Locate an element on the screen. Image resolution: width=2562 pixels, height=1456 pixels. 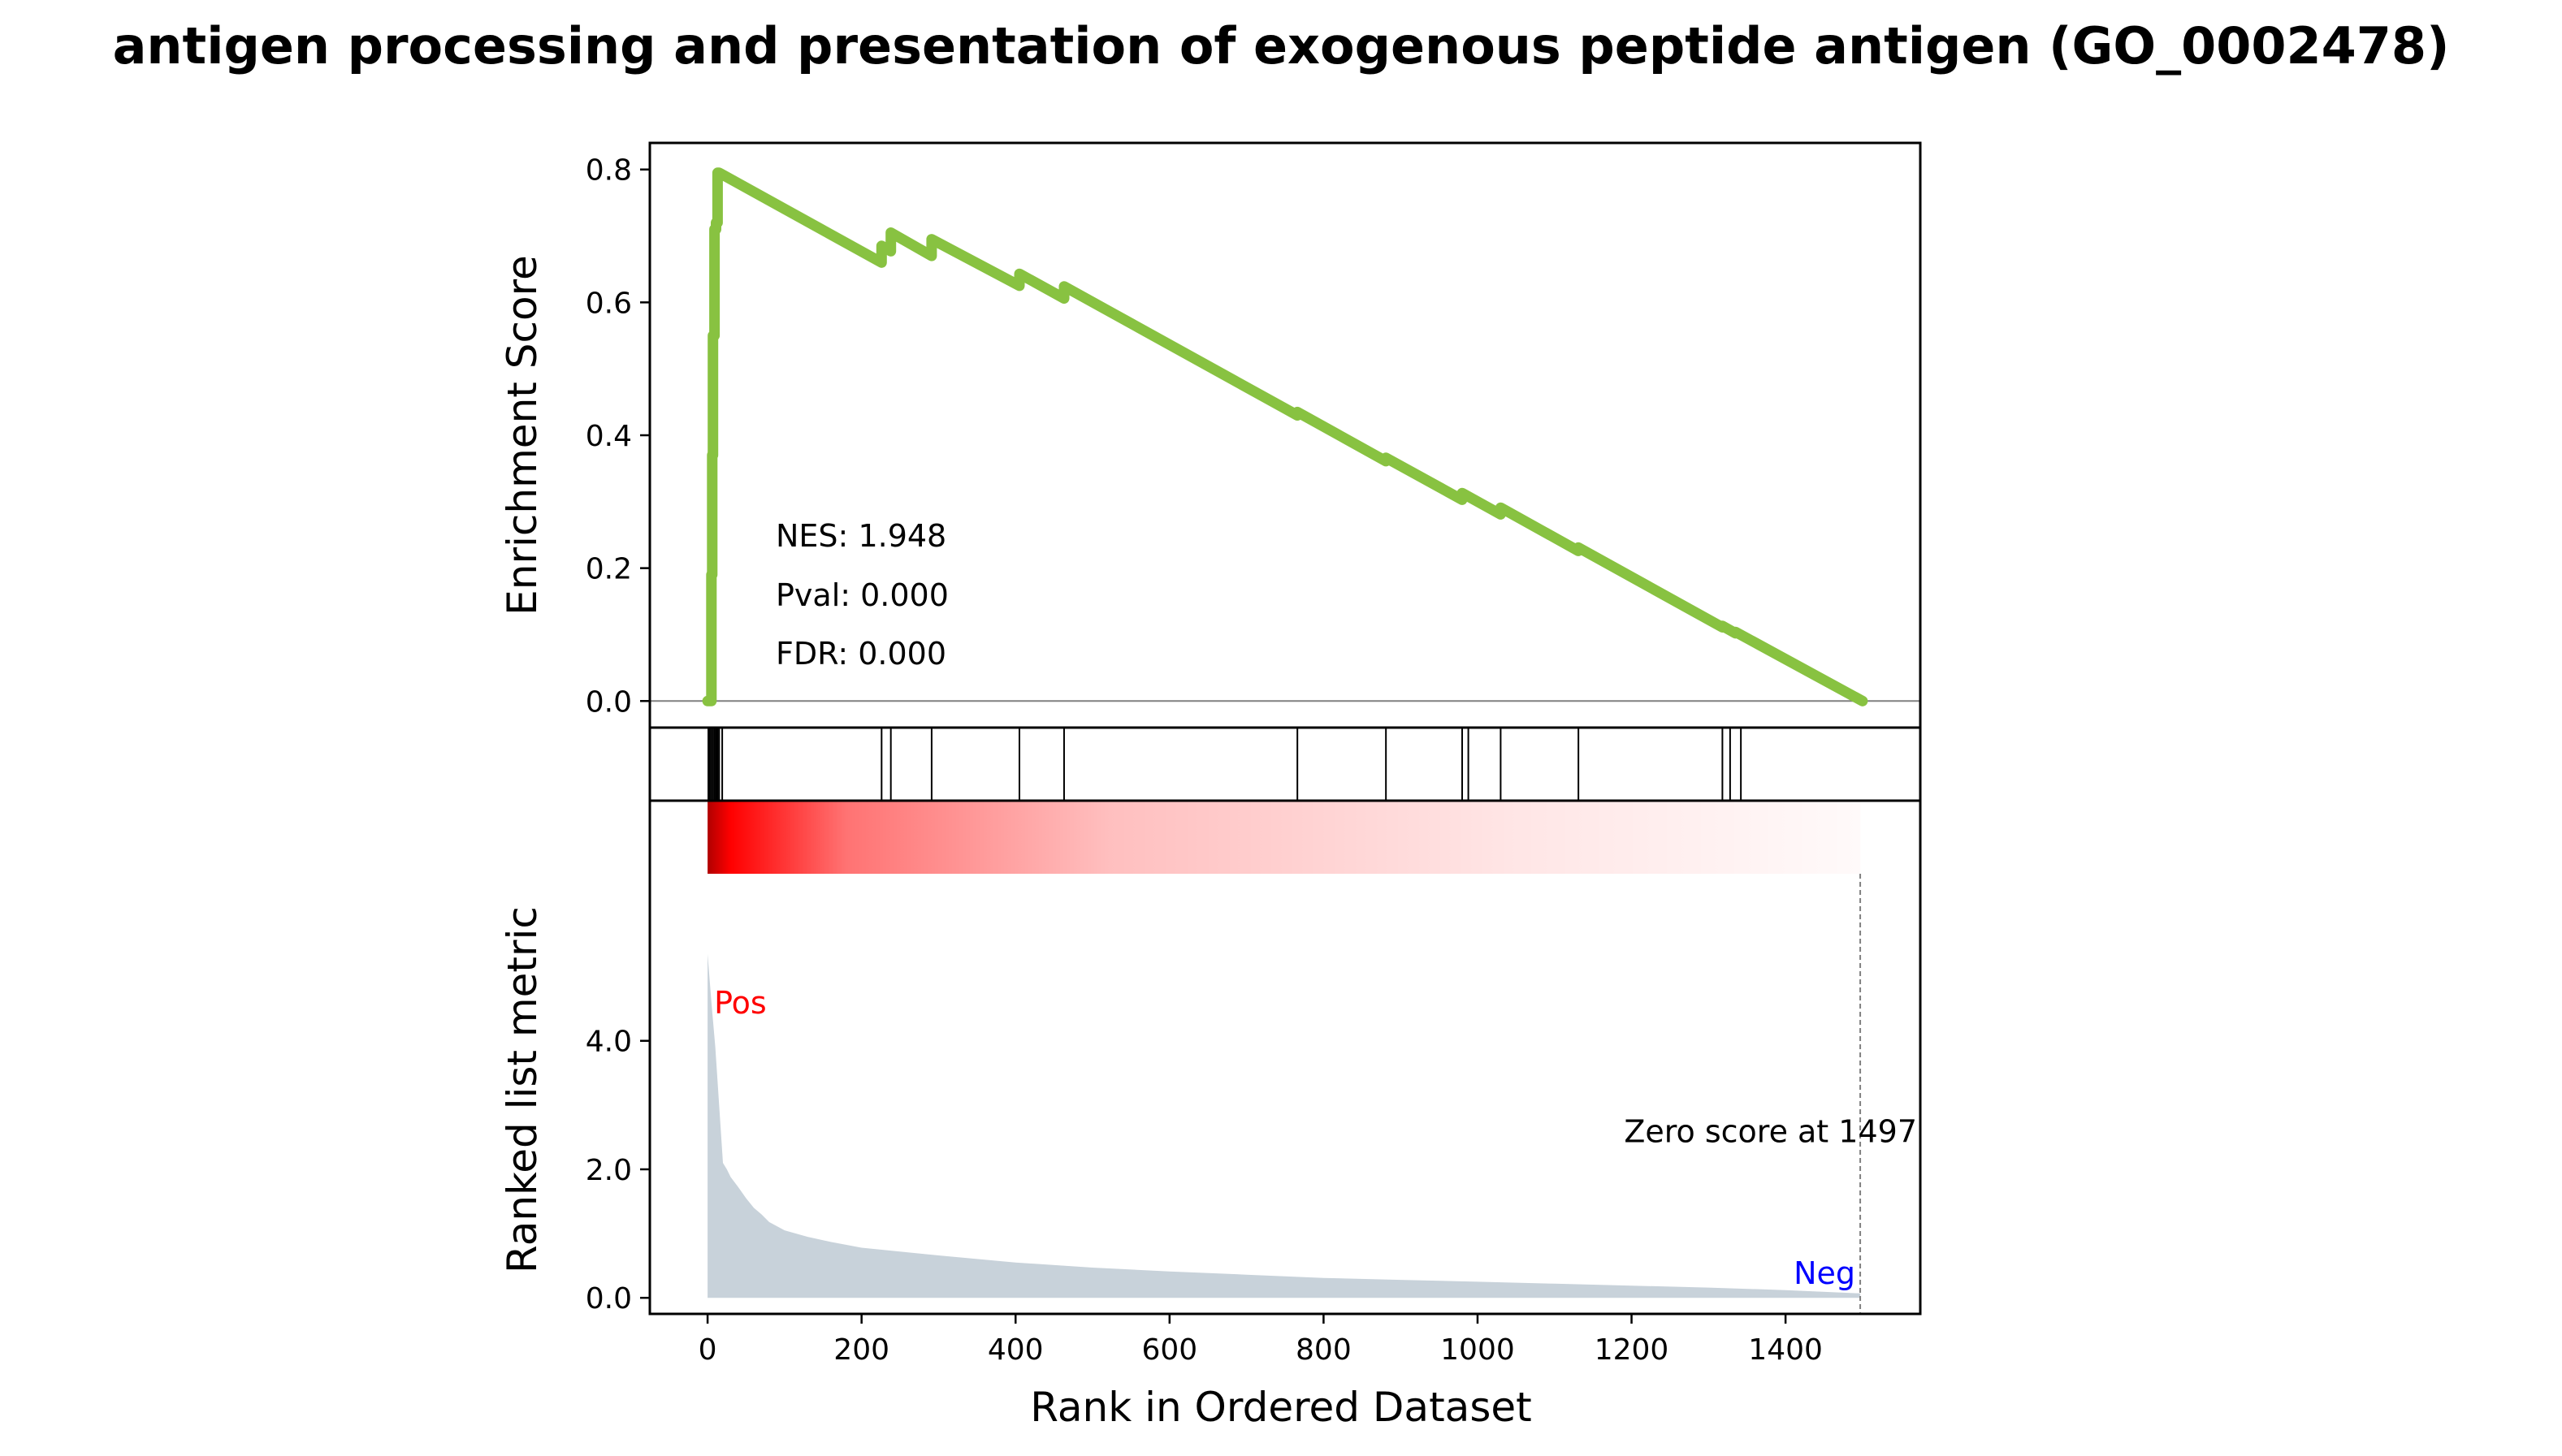
fdr-stat: FDR: 0.000 is located at coordinates (861, 654).